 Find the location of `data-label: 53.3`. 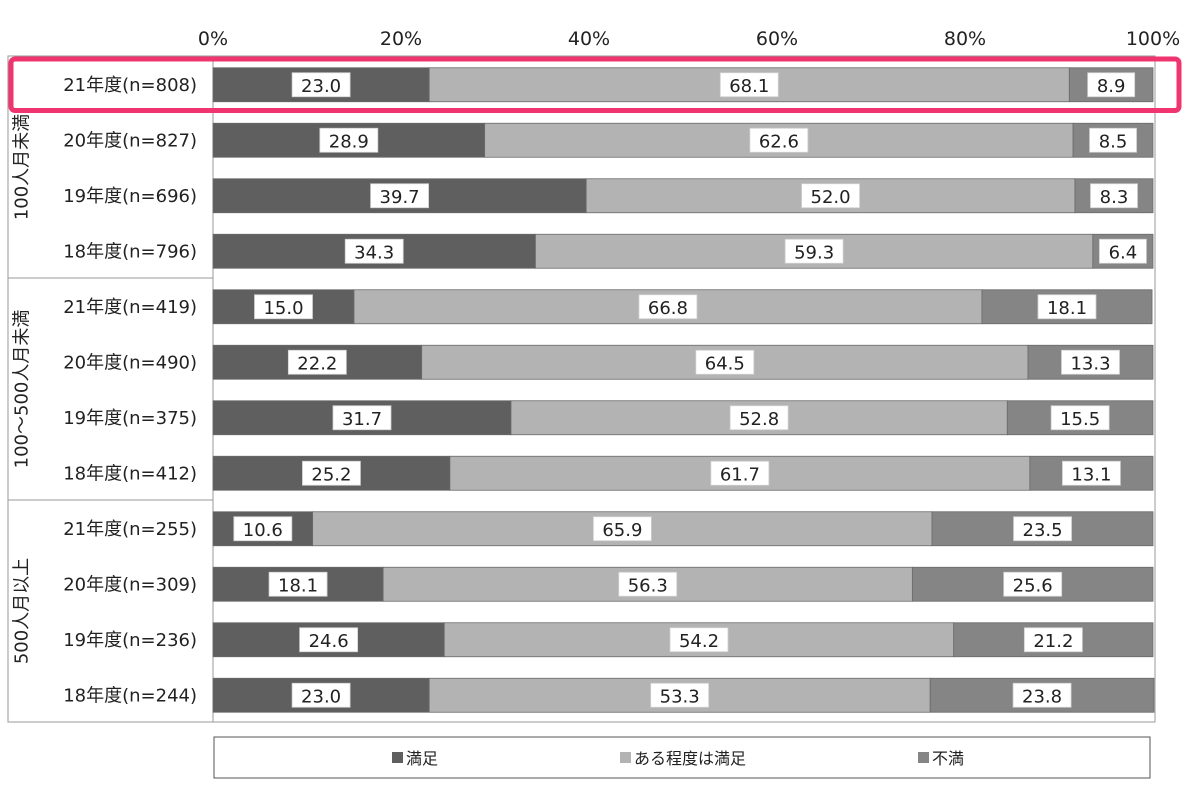

data-label: 53.3 is located at coordinates (680, 696).